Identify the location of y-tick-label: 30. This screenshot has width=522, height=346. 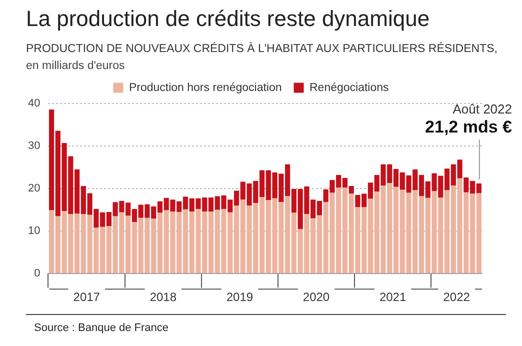
(34, 146).